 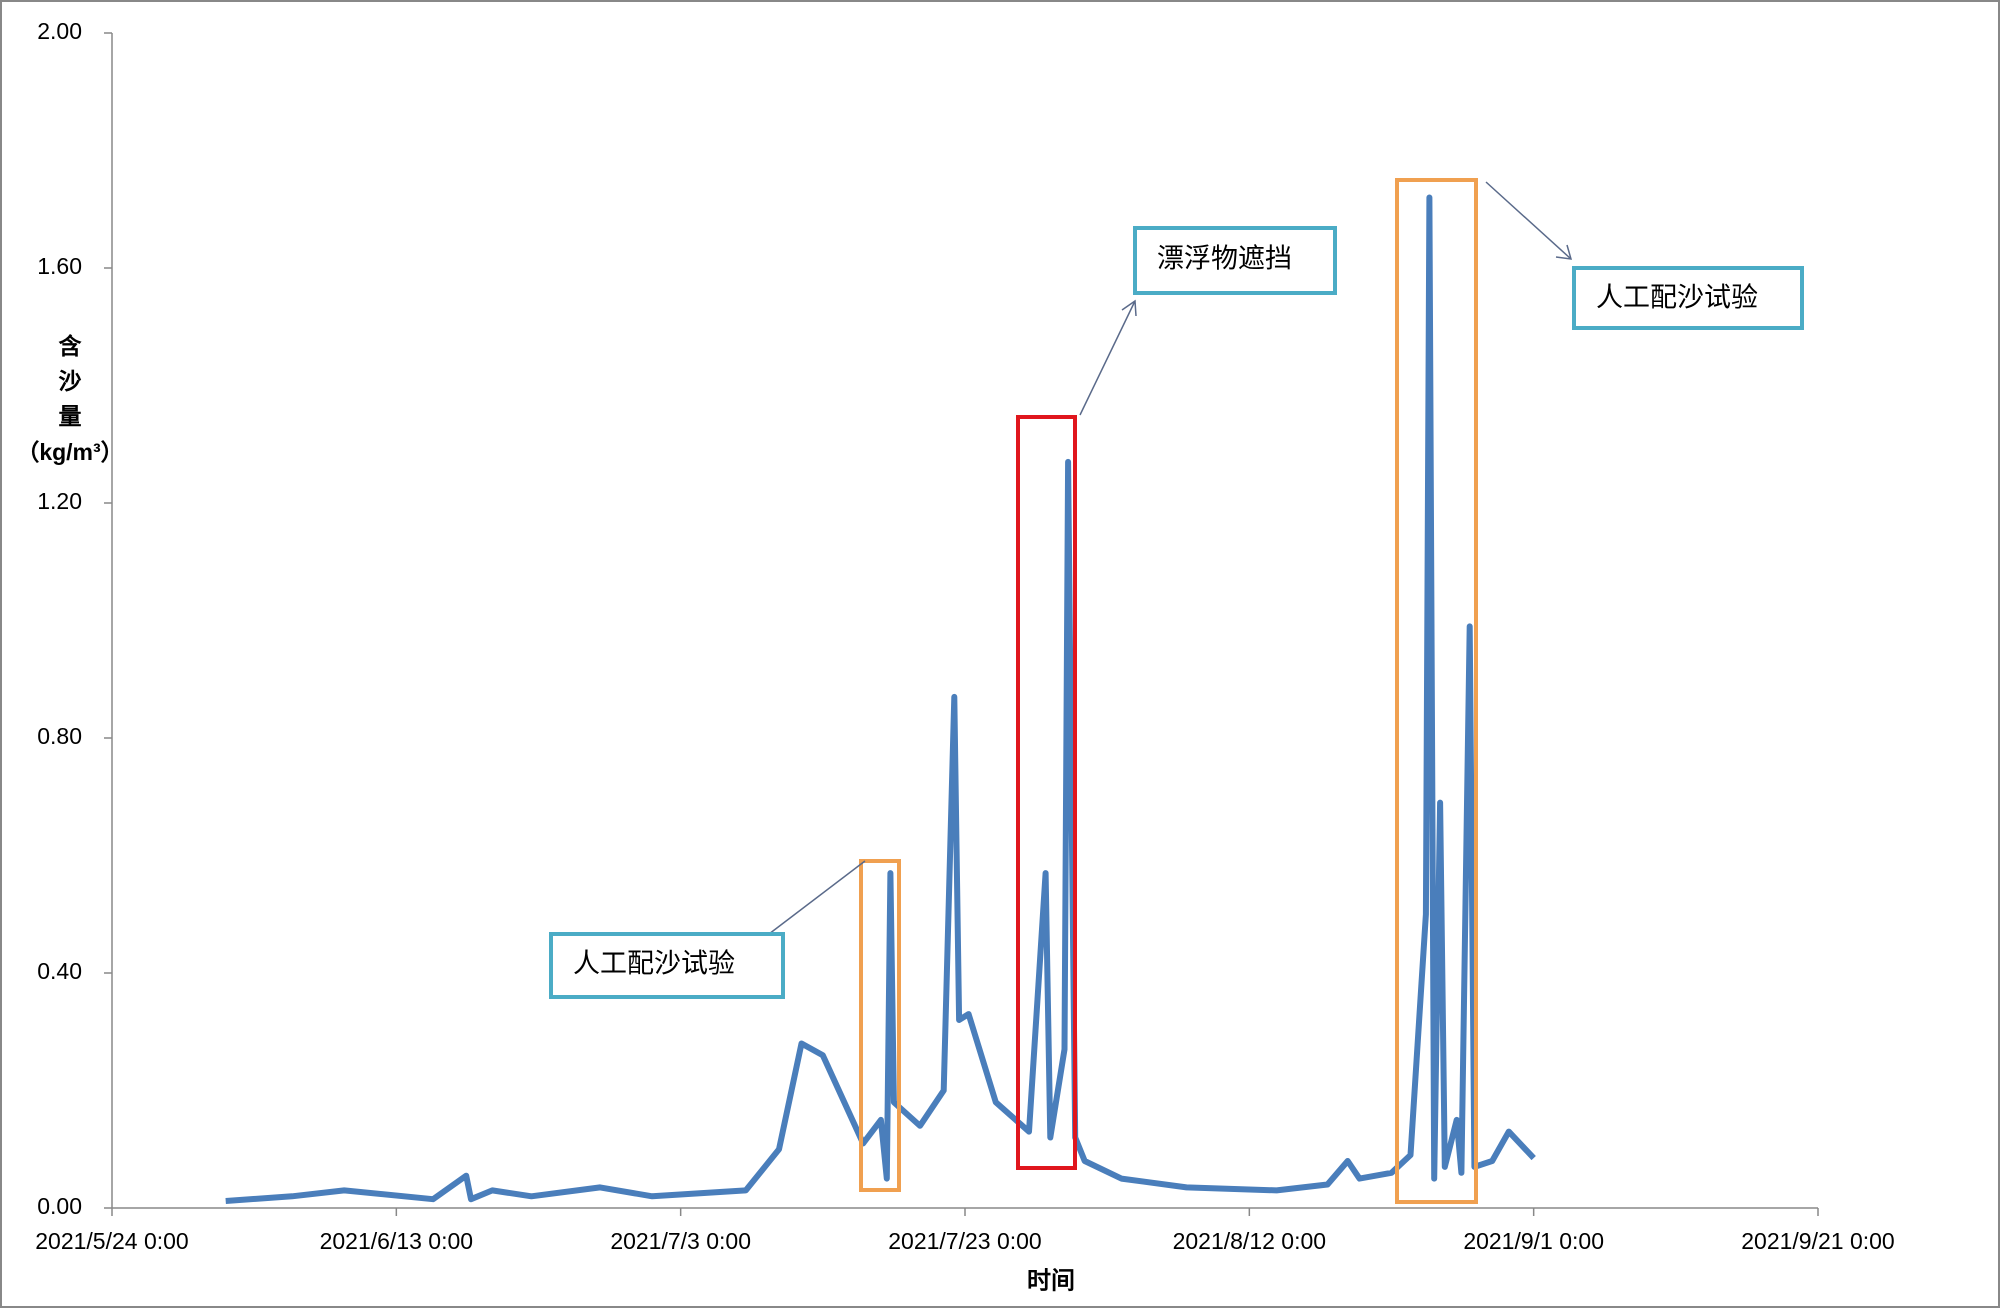 What do you see at coordinates (396, 1241) in the screenshot?
I see `x-tick-label: 2021/6/13 0:00` at bounding box center [396, 1241].